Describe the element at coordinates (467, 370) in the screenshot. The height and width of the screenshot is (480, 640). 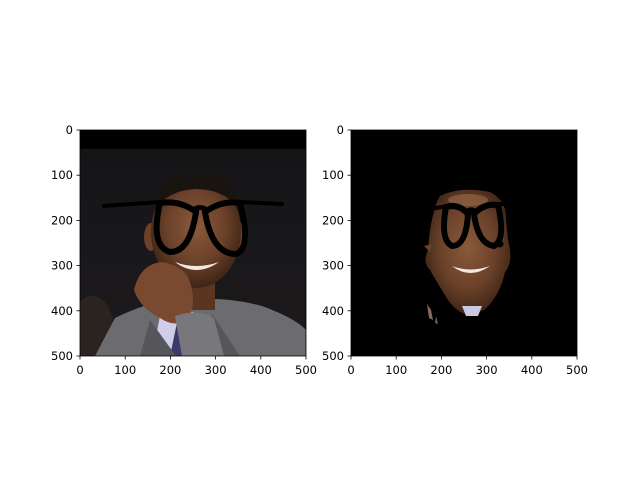
I see `right-x-tick-labels: 0 100 200 300 400 500` at that location.